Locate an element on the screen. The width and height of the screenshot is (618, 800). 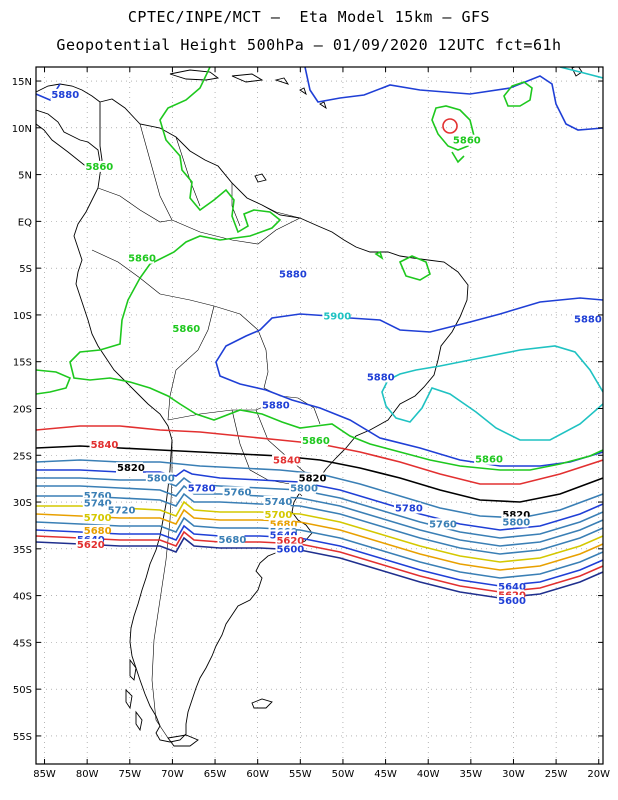
longitude-label: 20W is located at coordinates (598, 774).